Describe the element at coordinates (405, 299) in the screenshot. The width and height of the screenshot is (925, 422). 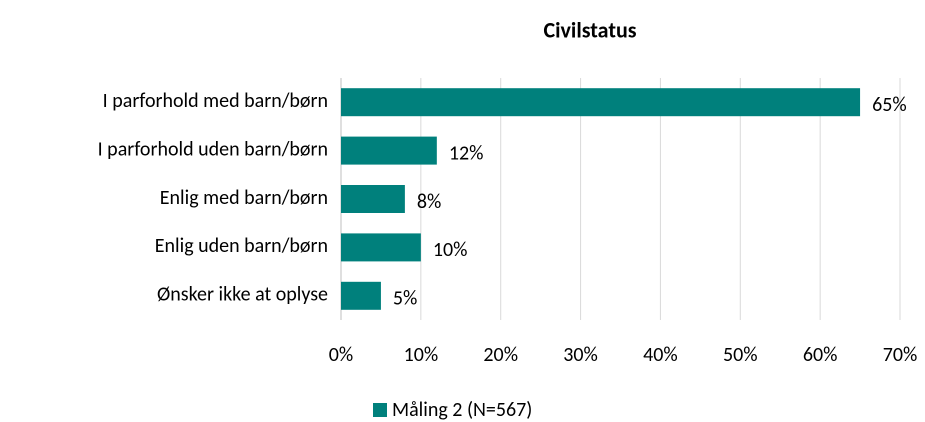
I see `data-label: 5%` at that location.